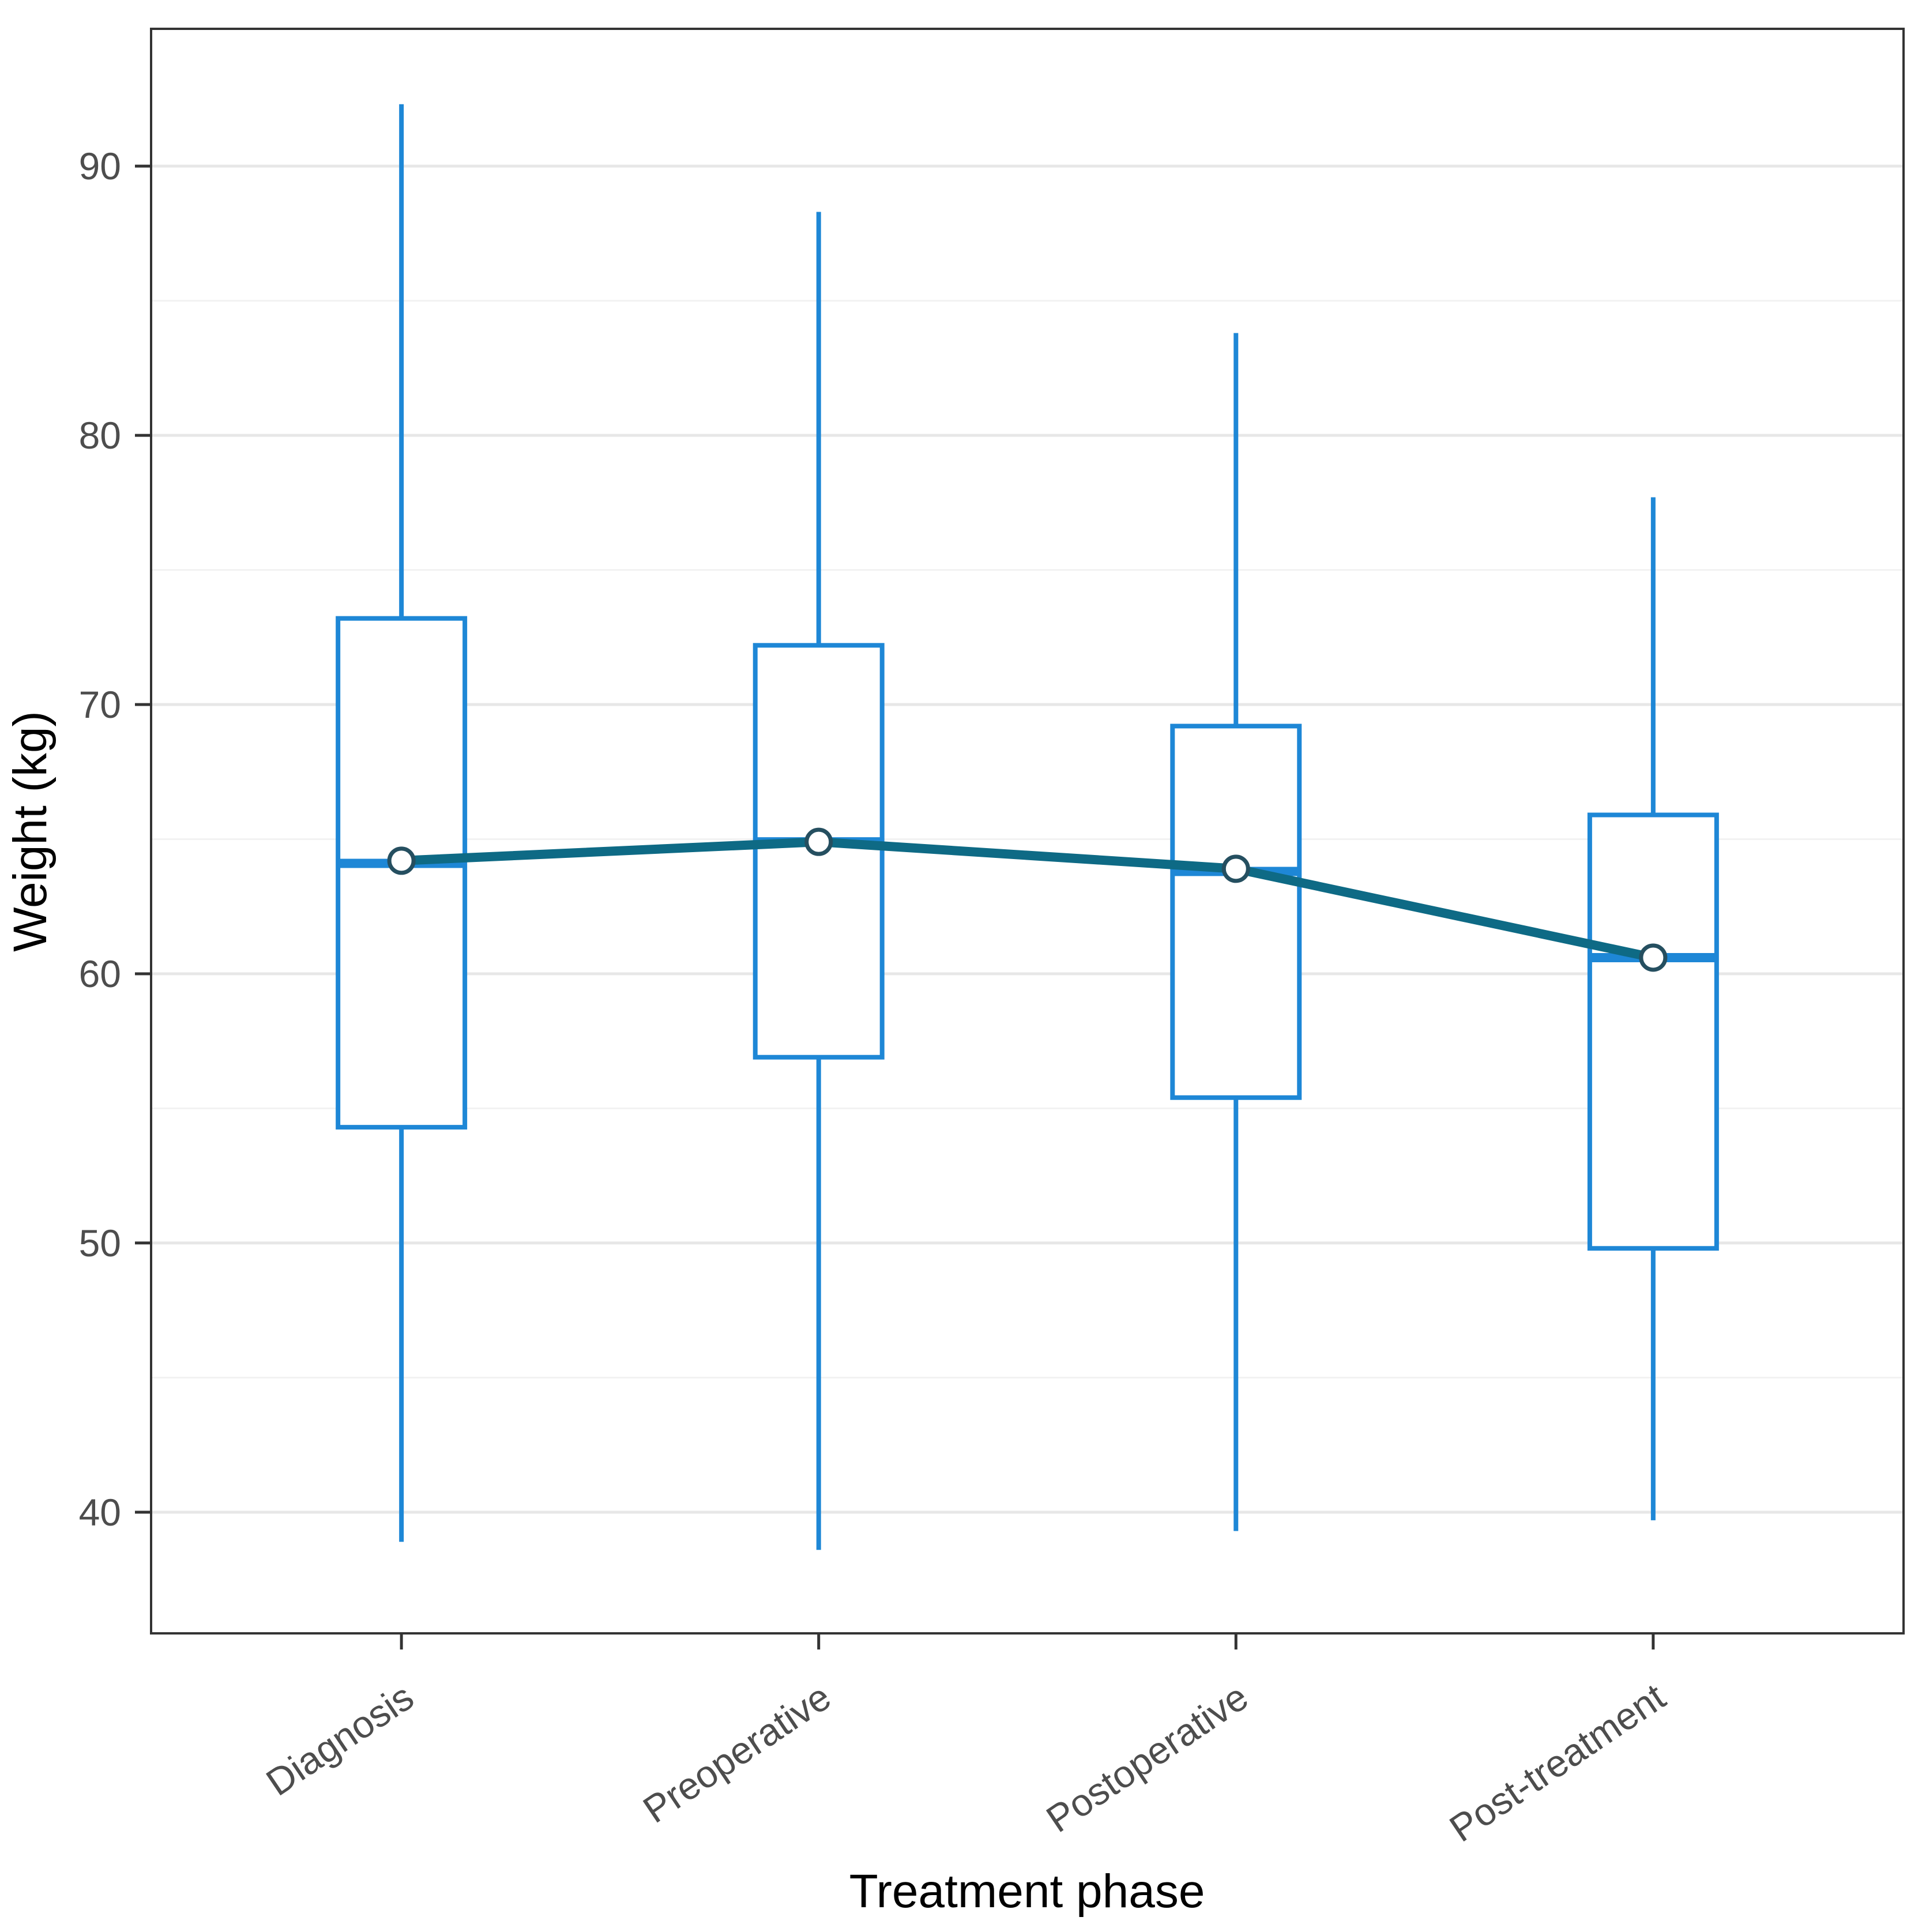  I want to click on y-tick-label-40: 40, so click(100, 1512).